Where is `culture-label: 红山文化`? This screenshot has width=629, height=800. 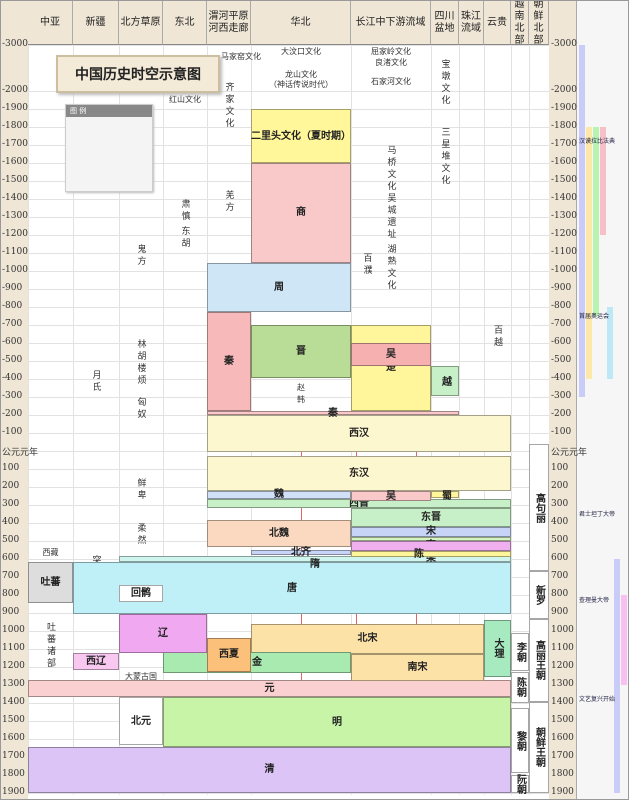 culture-label: 红山文化 is located at coordinates (185, 100).